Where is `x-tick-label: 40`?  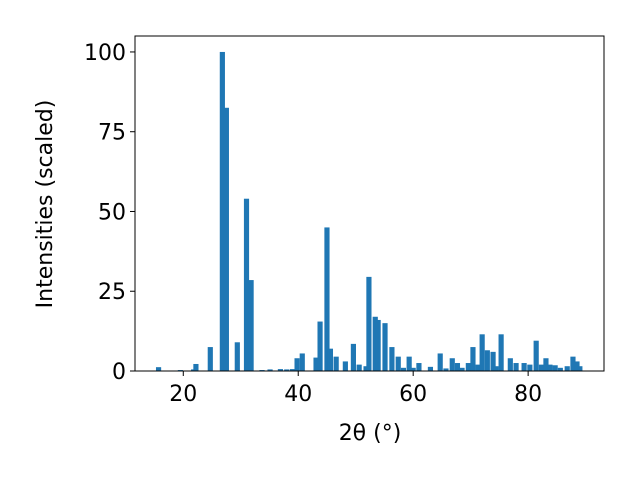
x-tick-label: 40 is located at coordinates (298, 394).